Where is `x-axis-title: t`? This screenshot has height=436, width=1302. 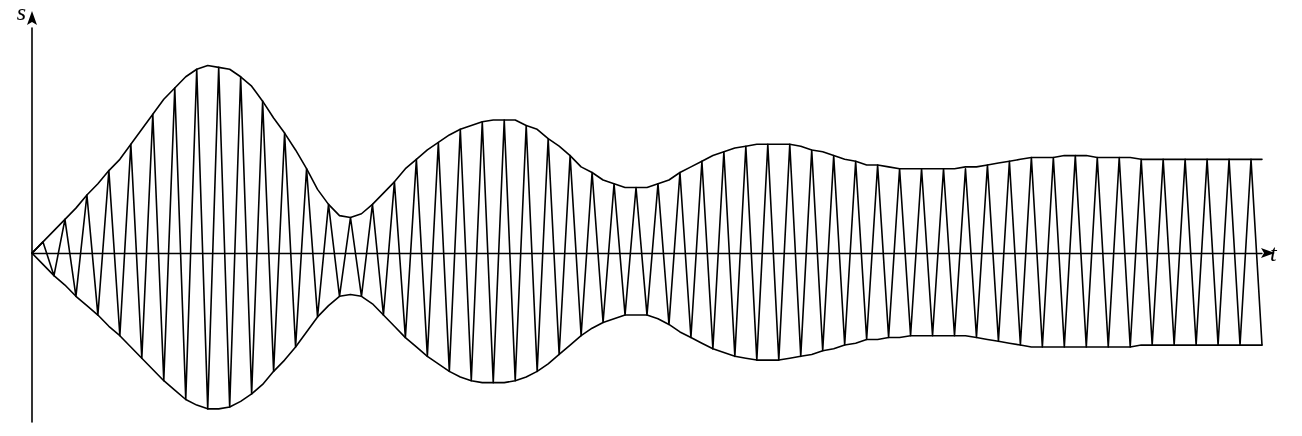 x-axis-title: t is located at coordinates (1274, 253).